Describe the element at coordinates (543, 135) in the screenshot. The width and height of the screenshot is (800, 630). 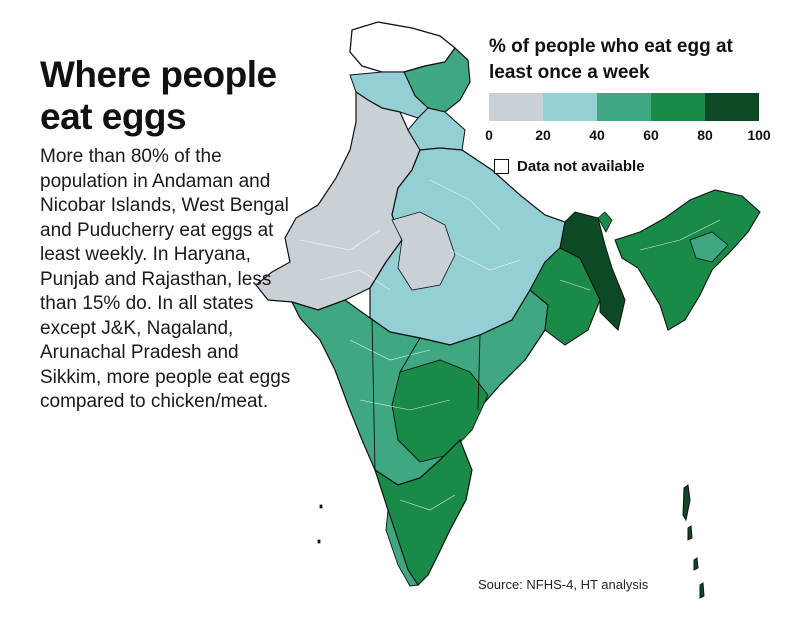
I see `legend-tick: 20` at that location.